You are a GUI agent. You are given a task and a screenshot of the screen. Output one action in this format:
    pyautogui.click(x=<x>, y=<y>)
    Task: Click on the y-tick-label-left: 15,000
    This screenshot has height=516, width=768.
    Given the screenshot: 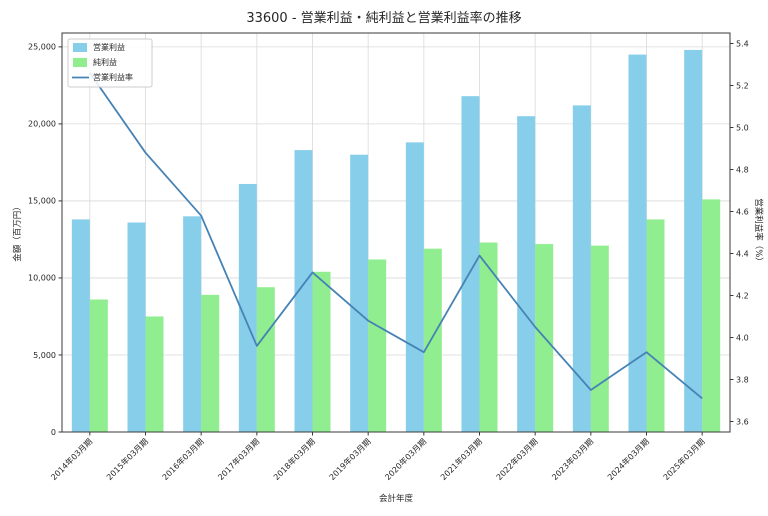 What is the action you would take?
    pyautogui.click(x=42, y=201)
    